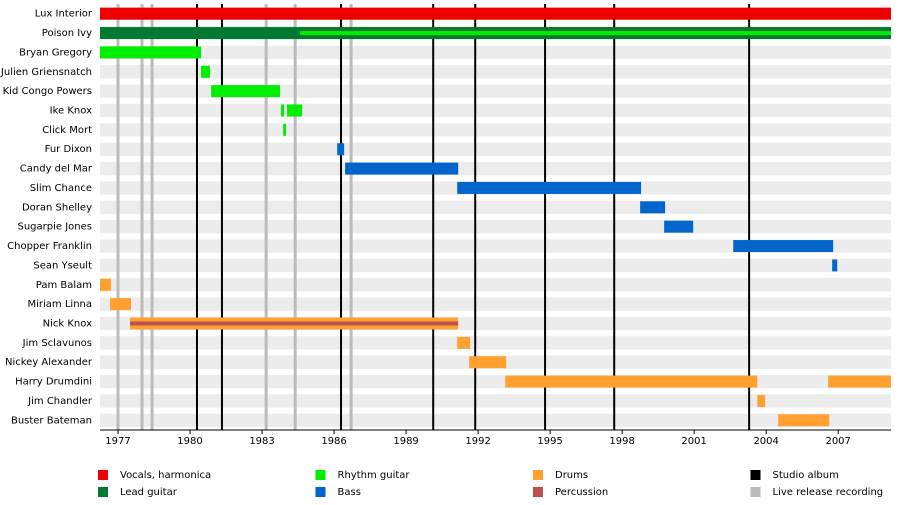 The width and height of the screenshot is (900, 505). What do you see at coordinates (64, 285) in the screenshot?
I see `member-label: Pam Balam` at bounding box center [64, 285].